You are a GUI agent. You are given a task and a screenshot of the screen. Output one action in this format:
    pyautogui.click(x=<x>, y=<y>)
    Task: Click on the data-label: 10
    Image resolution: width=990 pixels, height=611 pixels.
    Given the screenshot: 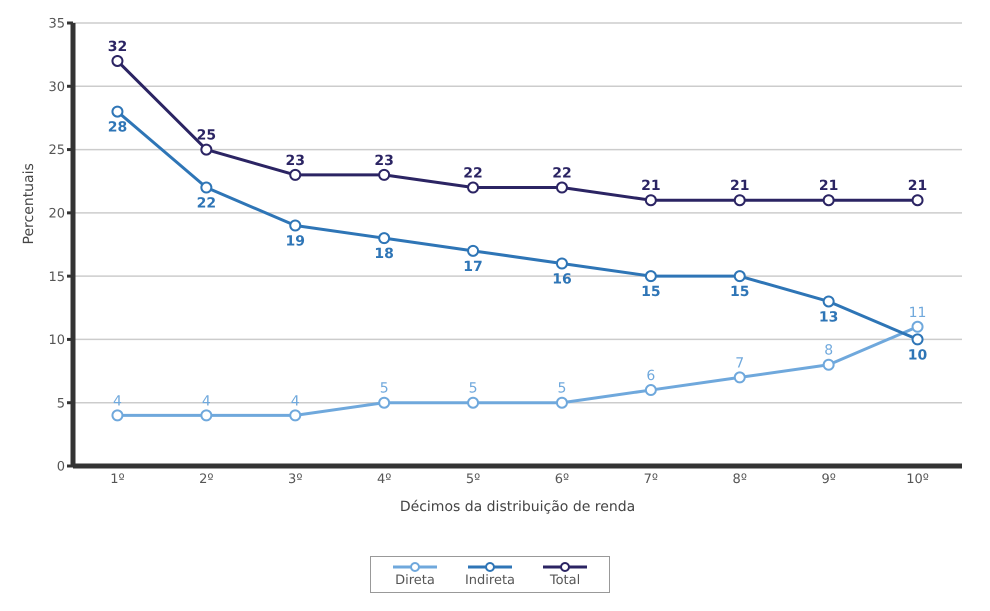 What is the action you would take?
    pyautogui.click(x=918, y=355)
    